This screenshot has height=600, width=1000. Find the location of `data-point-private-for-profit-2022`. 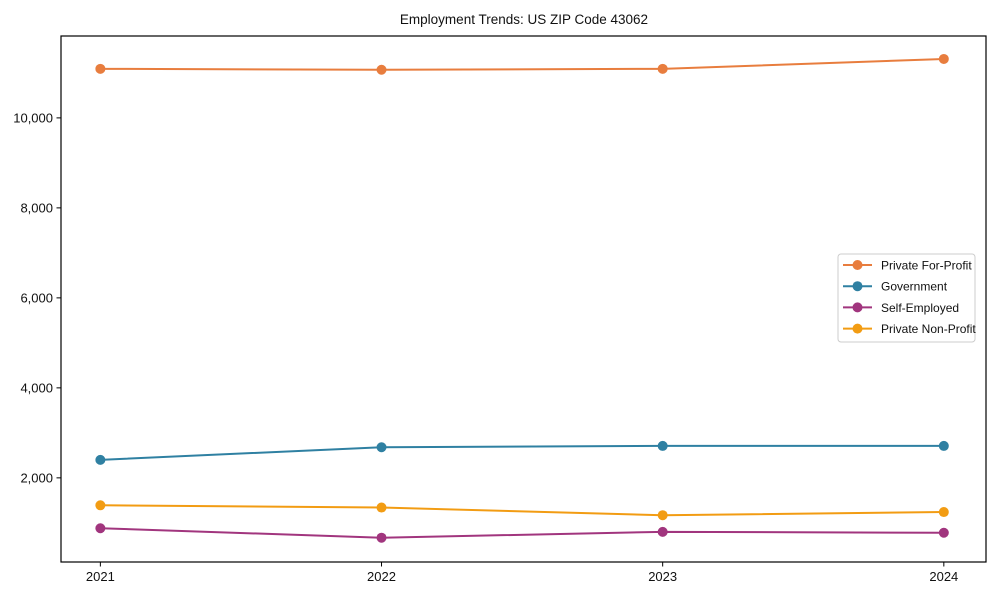

data-point-private-for-profit-2022 is located at coordinates (381, 69).